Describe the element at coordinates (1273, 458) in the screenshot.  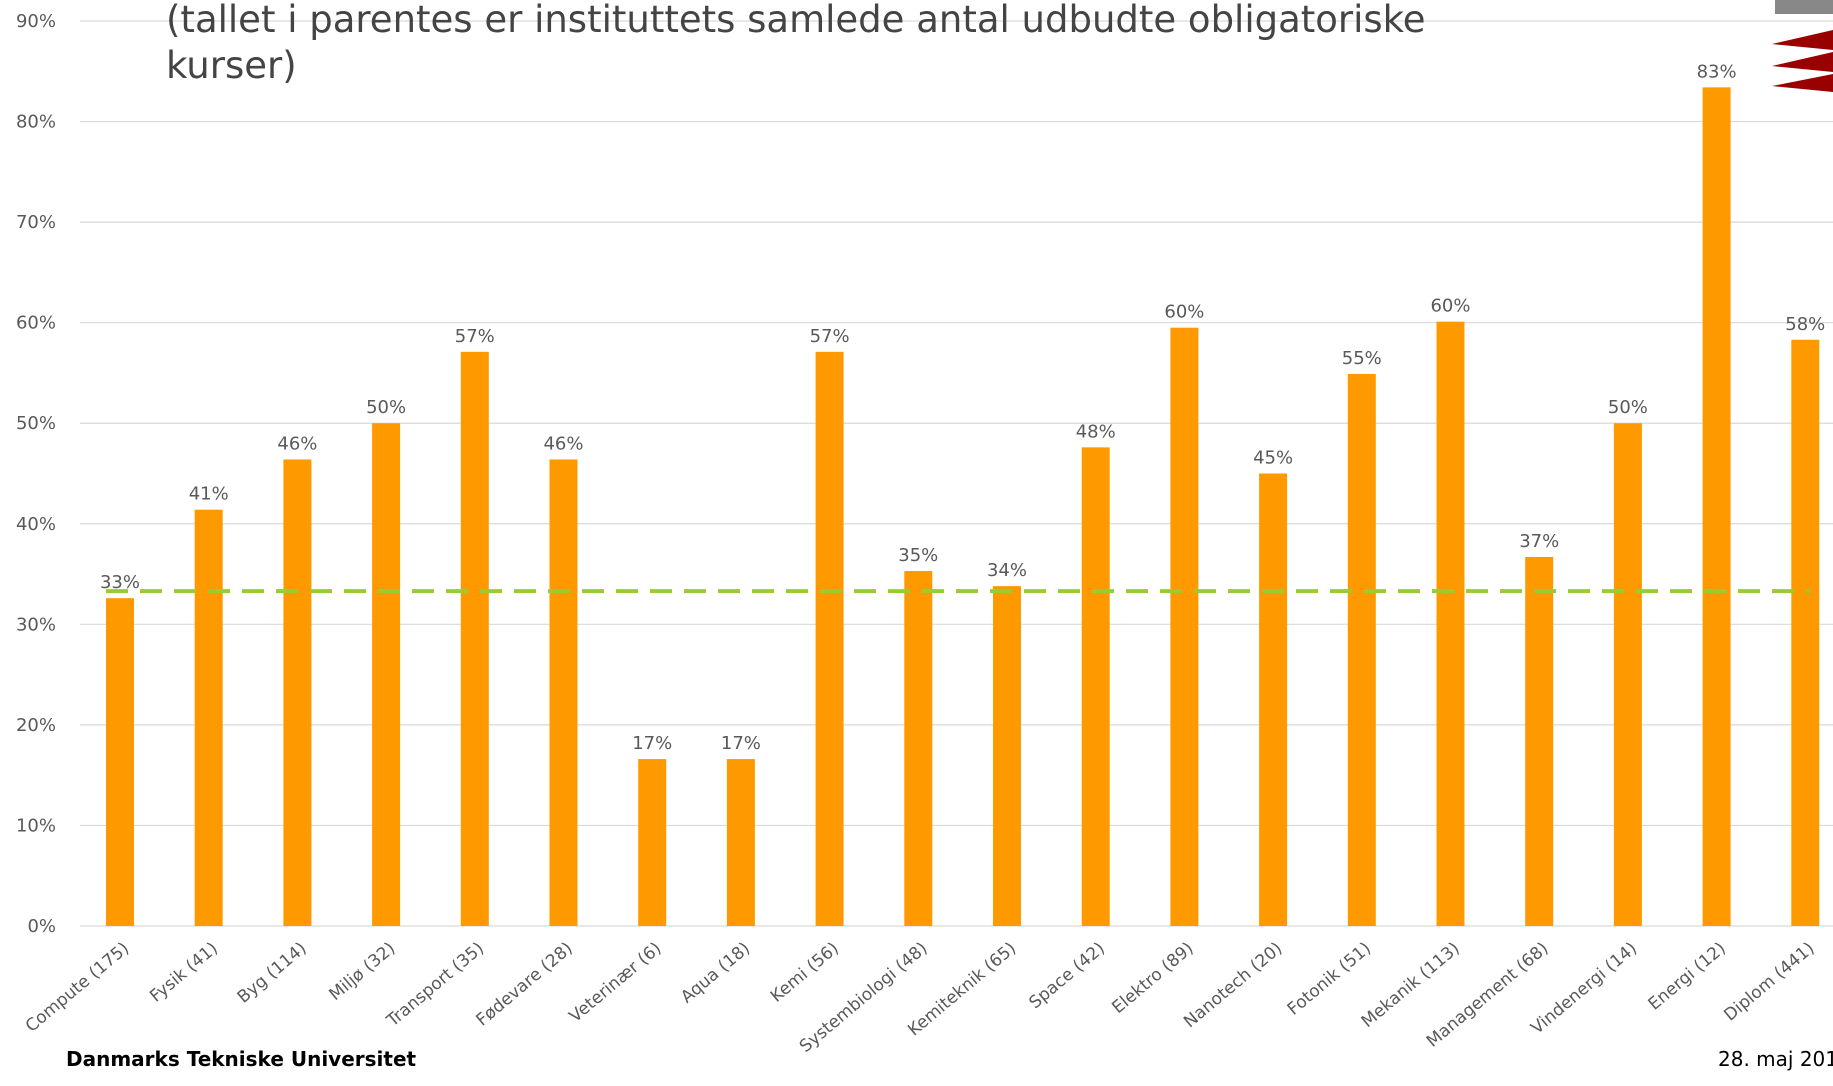
I see `value-label: 45%` at that location.